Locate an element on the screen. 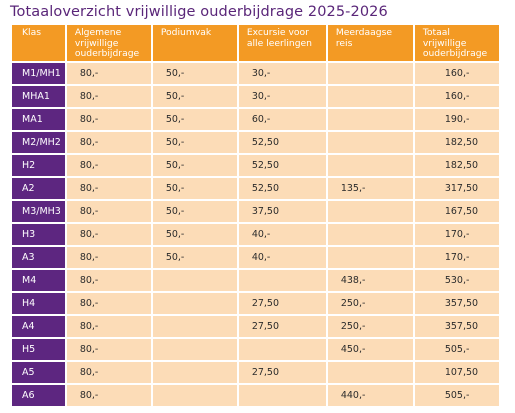 The image size is (515, 413). cell-klas: M4 is located at coordinates (38, 280).